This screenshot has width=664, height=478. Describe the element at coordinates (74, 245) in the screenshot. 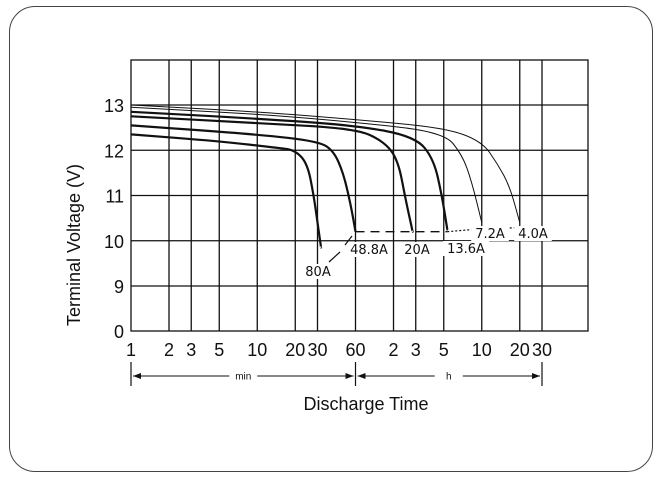

I see `y-axis-title: Terminal Voltage (V)` at that location.